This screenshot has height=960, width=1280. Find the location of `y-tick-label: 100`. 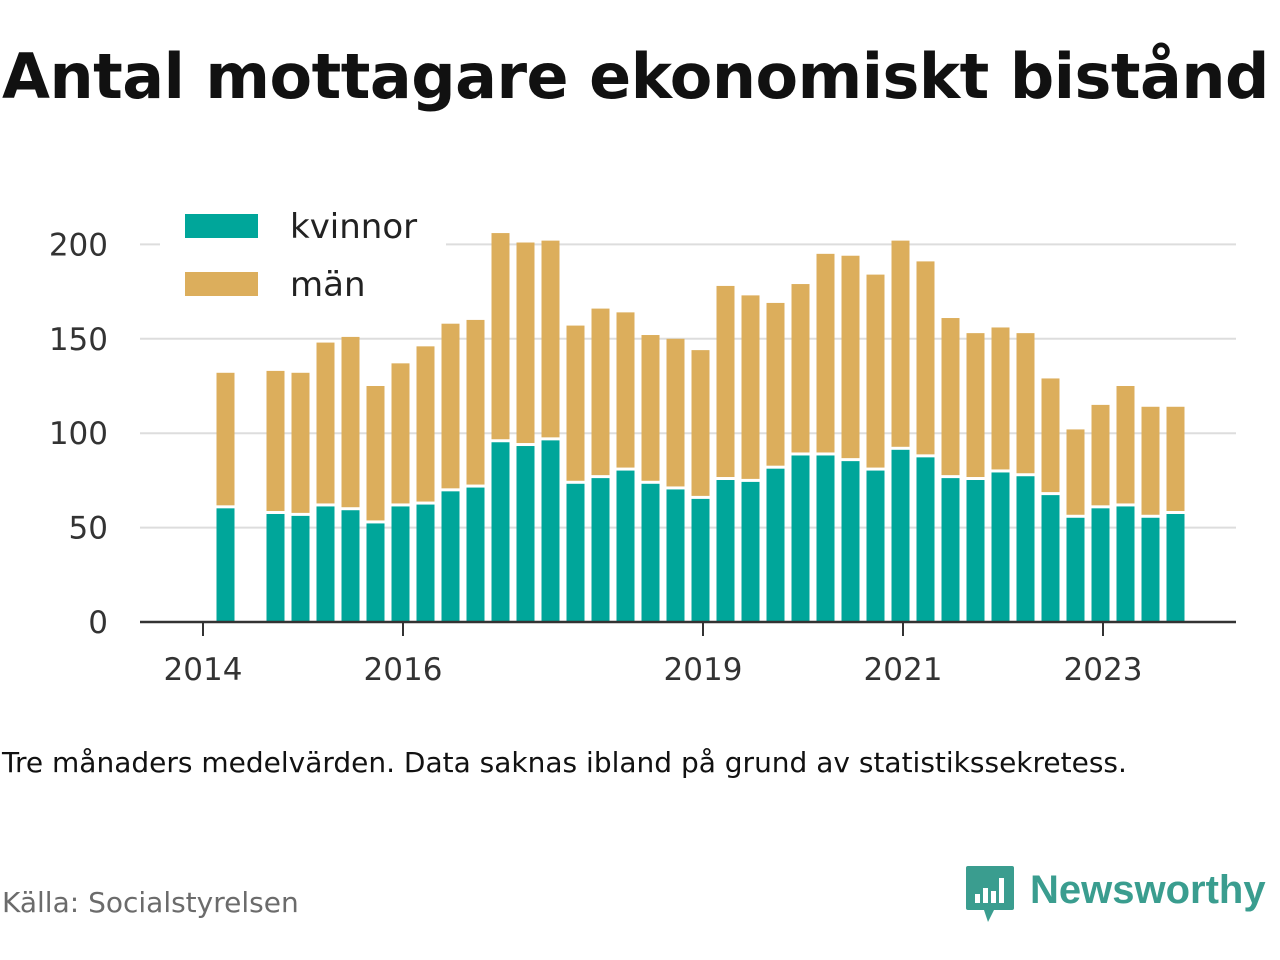

y-tick-label: 100 is located at coordinates (78, 434).